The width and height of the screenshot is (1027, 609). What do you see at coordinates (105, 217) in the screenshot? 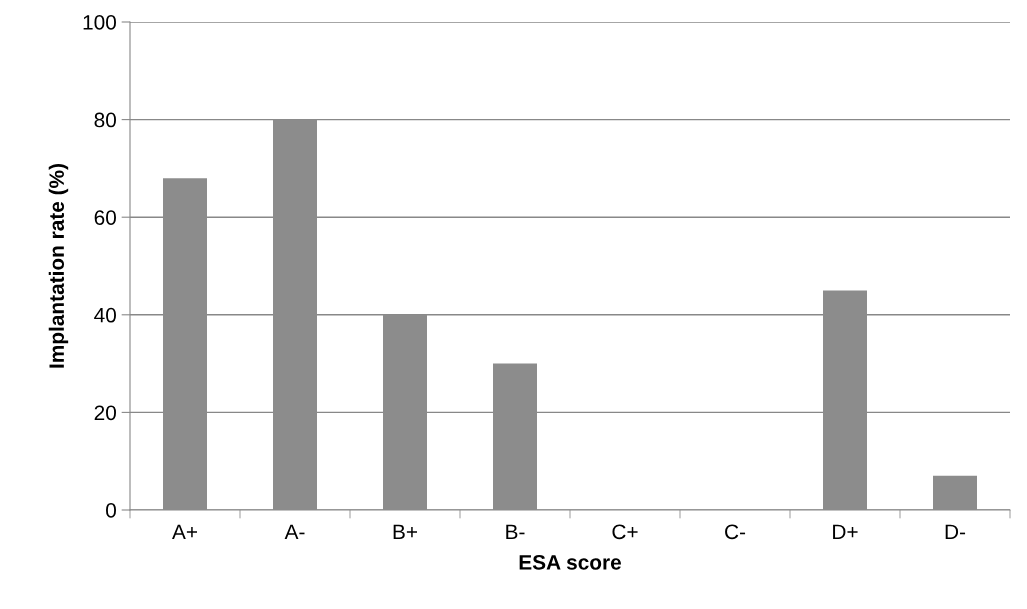
I see `y-tick-label: 60` at bounding box center [105, 217].